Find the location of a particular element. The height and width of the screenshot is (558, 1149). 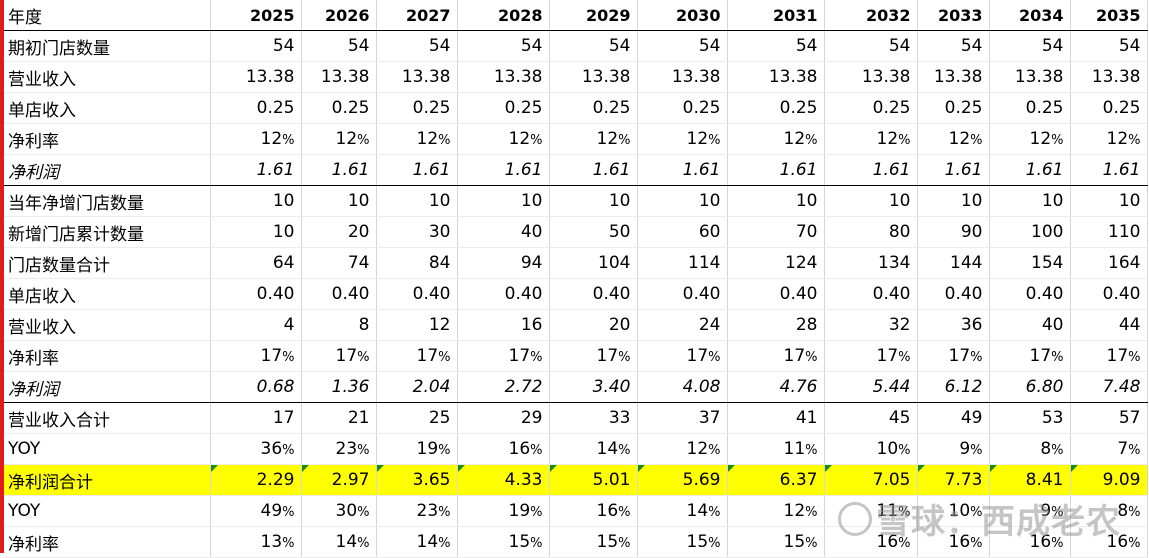

value-cell: 74 is located at coordinates (339, 263).